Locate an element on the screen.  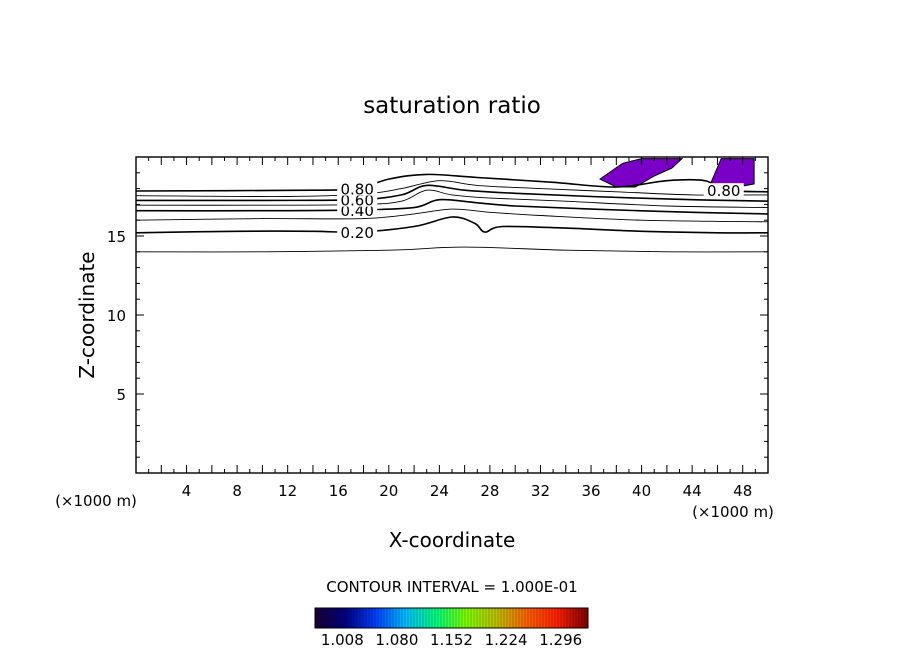
colorbar-tick-label: 1.224 is located at coordinates (506, 640).